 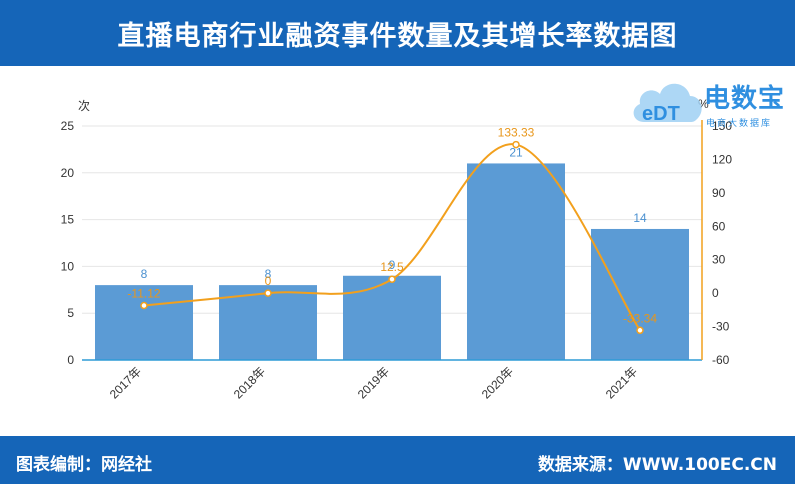 What do you see at coordinates (745, 99) in the screenshot?
I see `logo-brand-text: 电数宝` at bounding box center [745, 99].